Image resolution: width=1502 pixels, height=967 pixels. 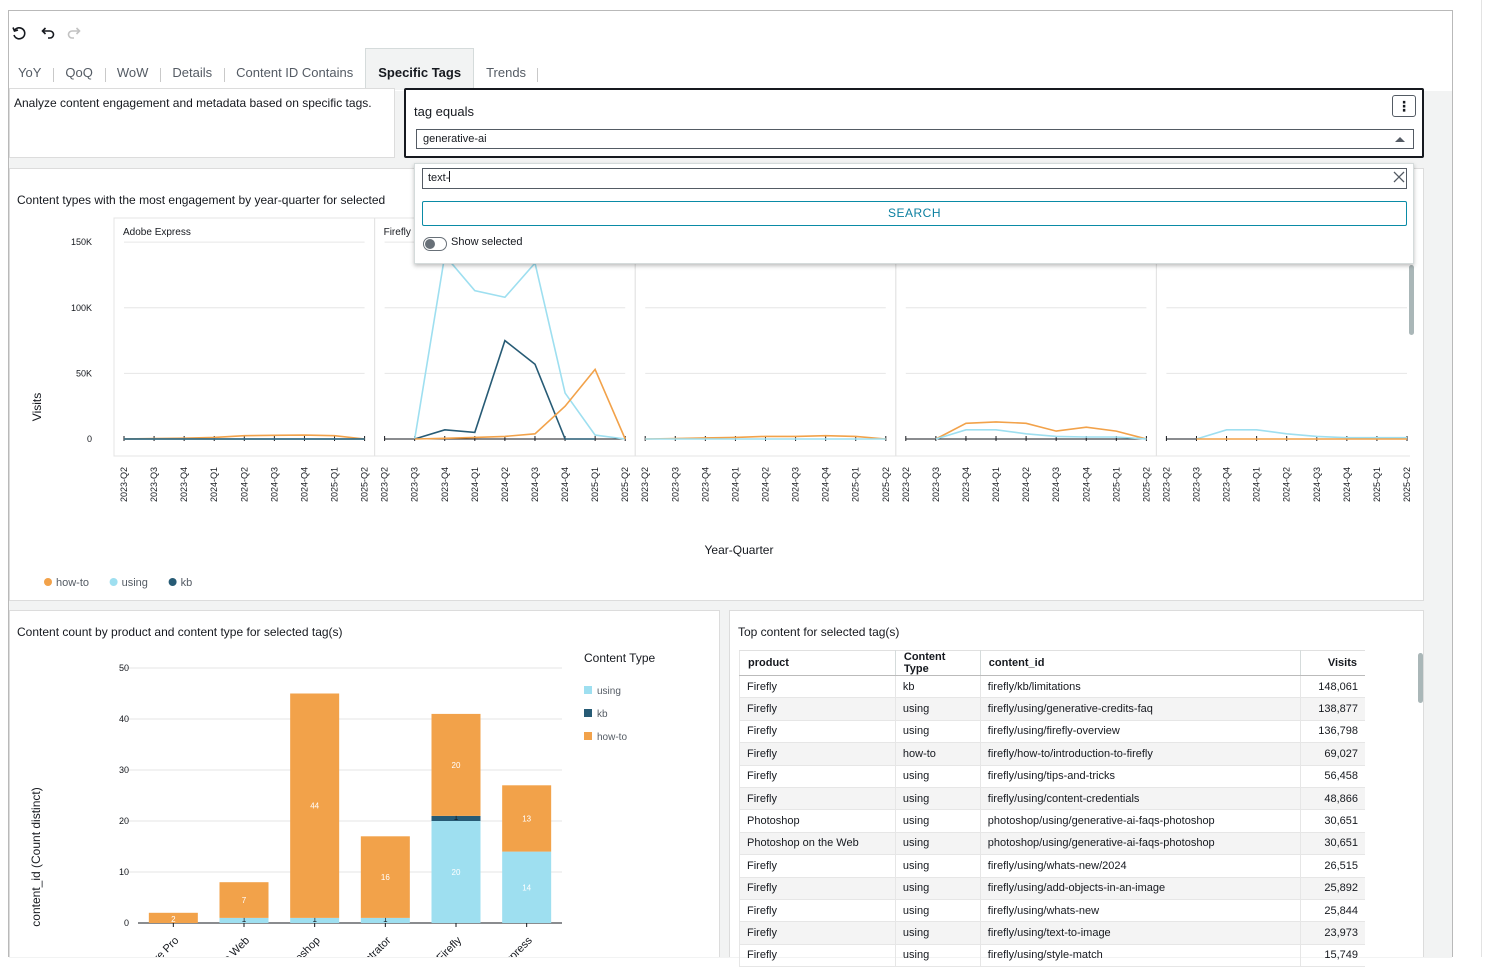 I want to click on table-scrollbar, so click(x=1420, y=678).